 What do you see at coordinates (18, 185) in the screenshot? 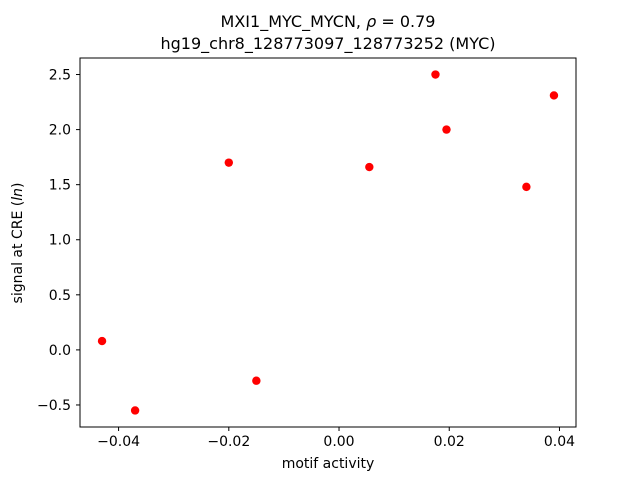
I see `y-axis-label-suffix: )` at bounding box center [18, 185].